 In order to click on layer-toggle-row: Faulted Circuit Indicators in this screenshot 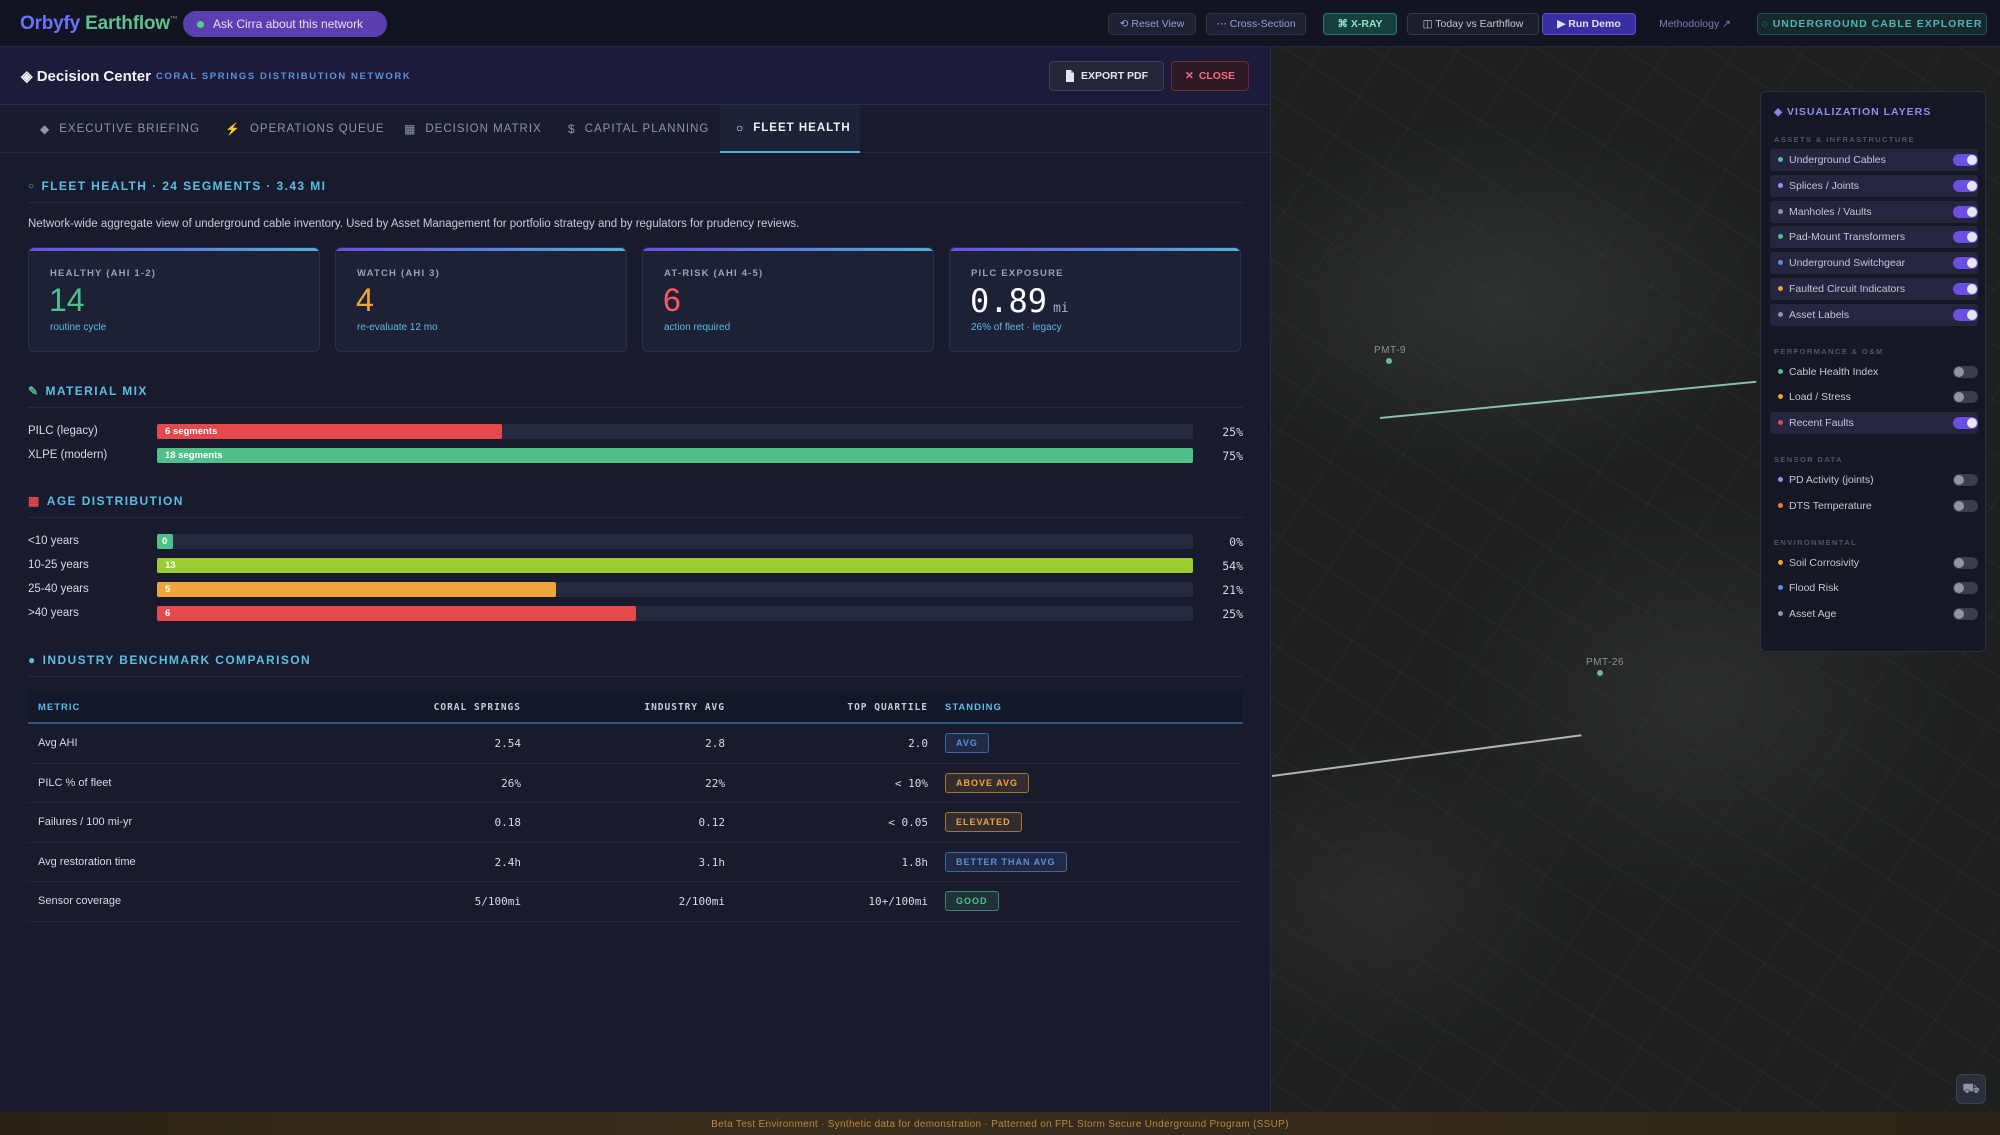, I will do `click(1874, 289)`.